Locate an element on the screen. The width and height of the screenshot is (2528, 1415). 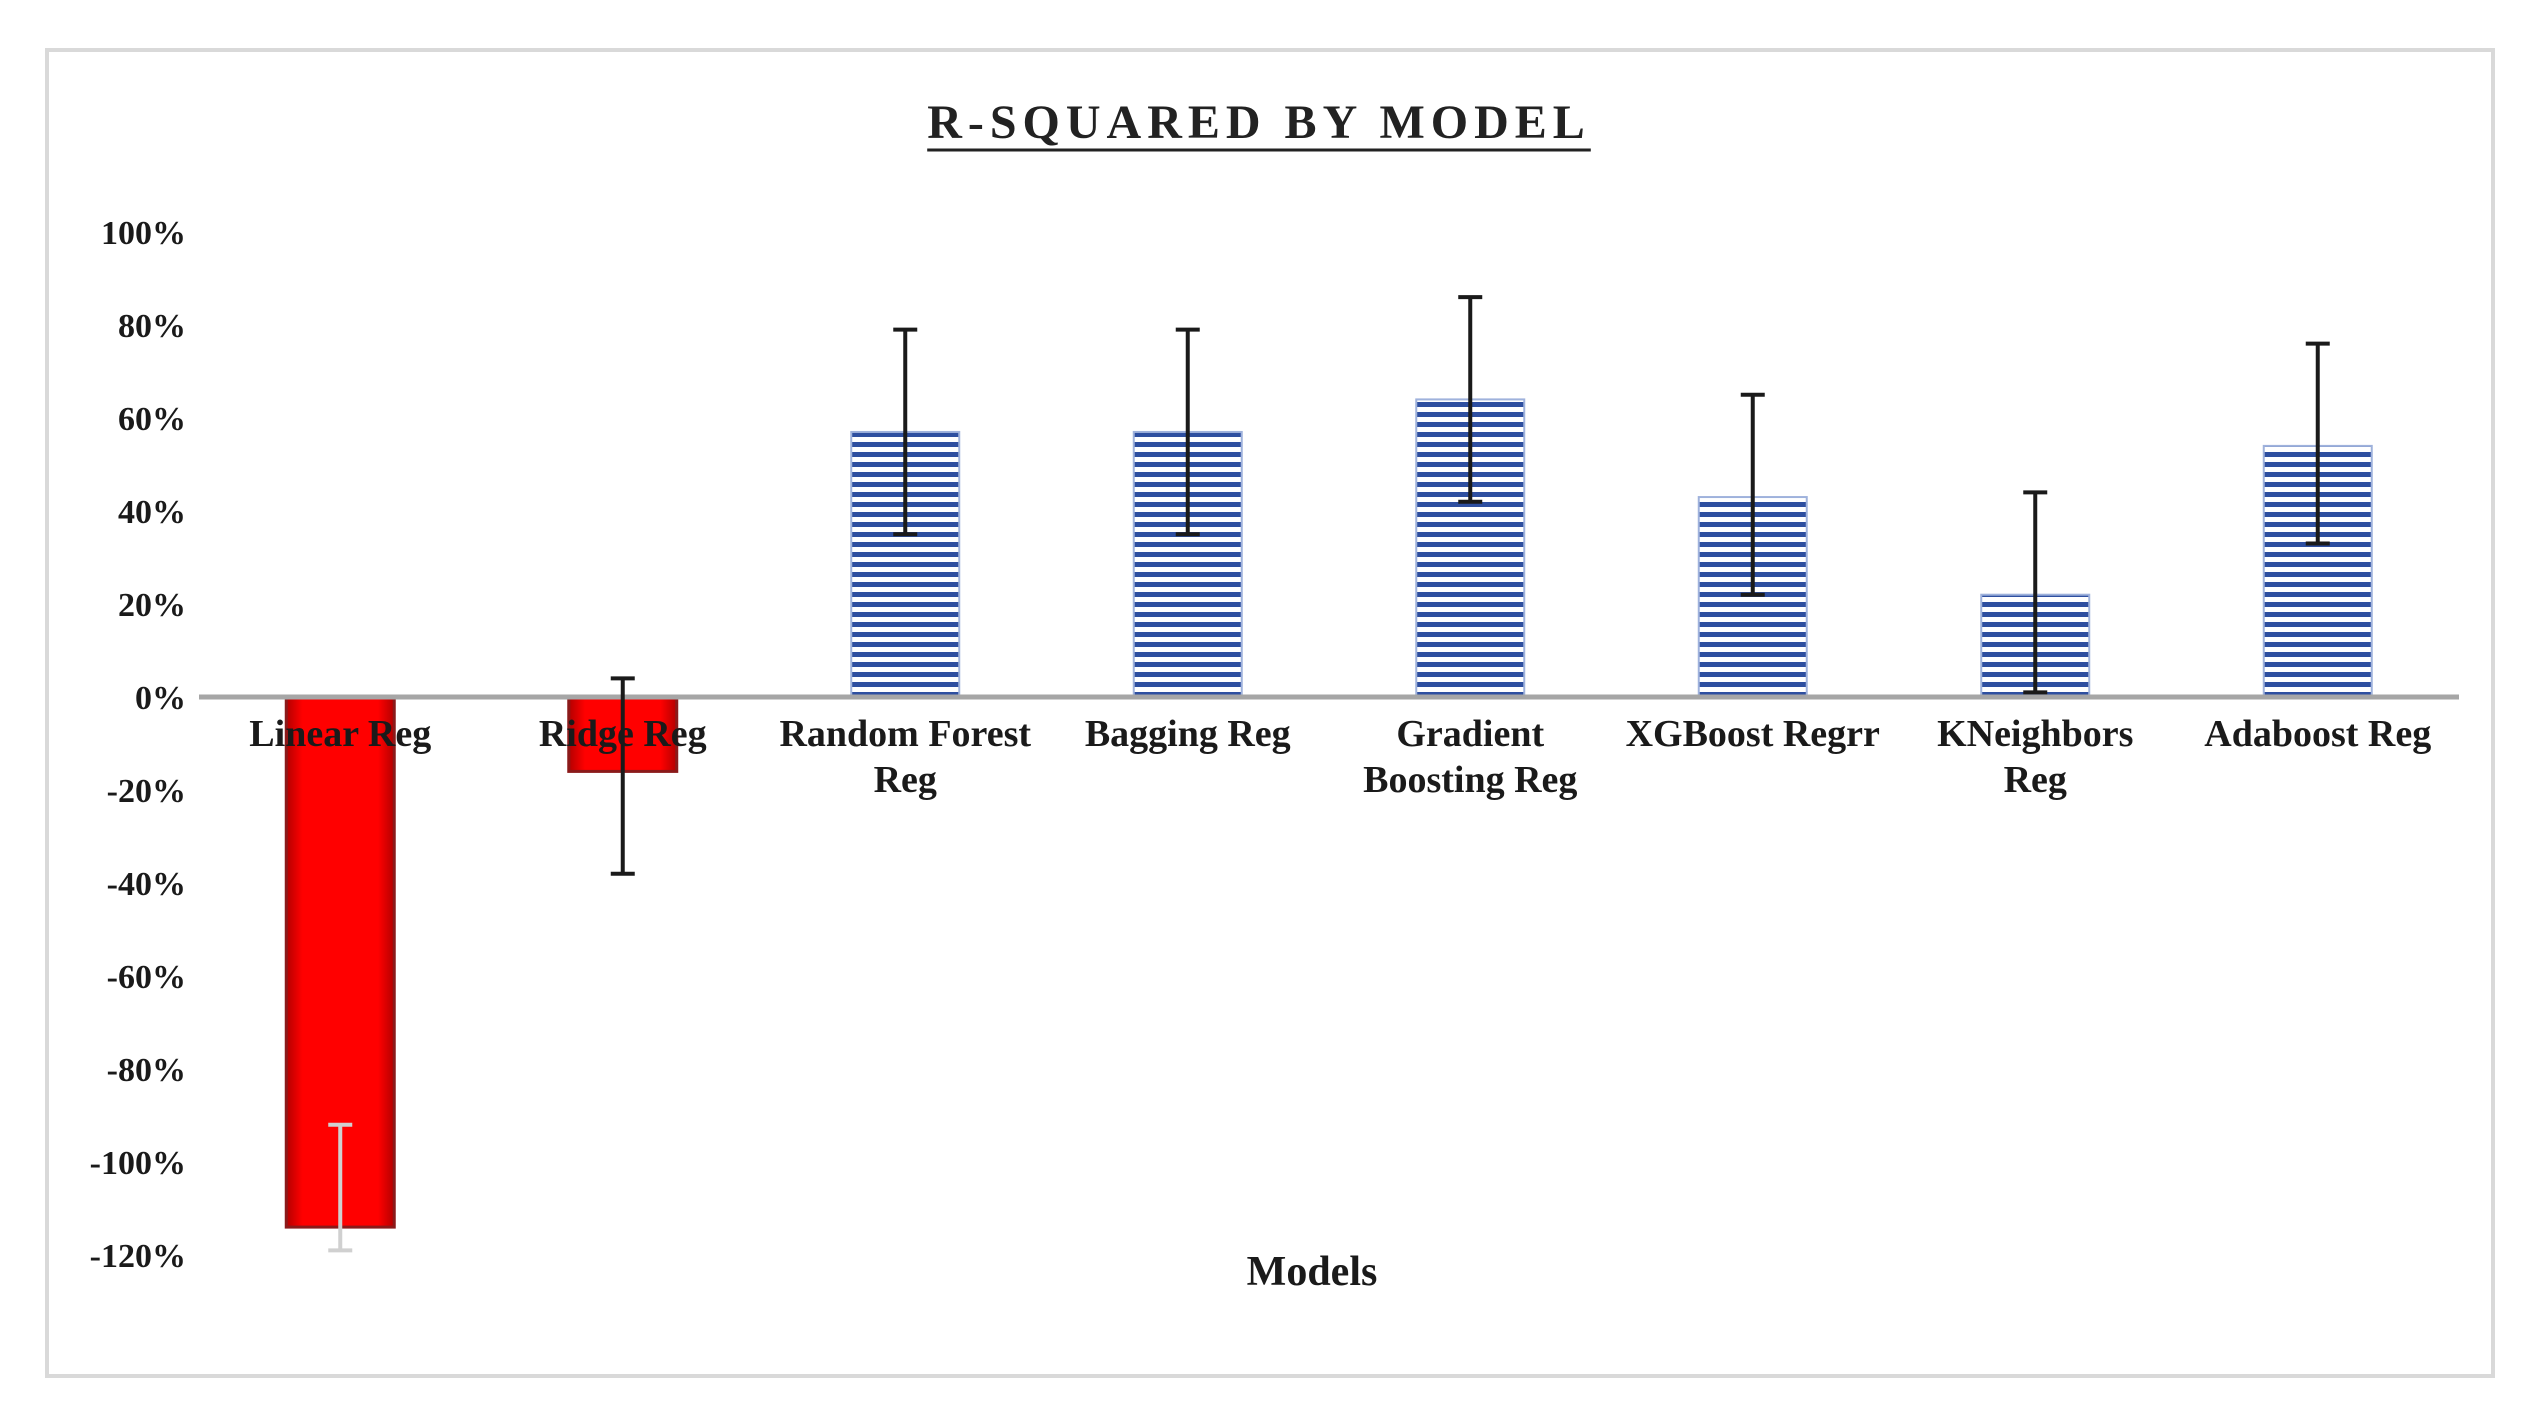
x-category-label: Boosting Reg is located at coordinates (1470, 780).